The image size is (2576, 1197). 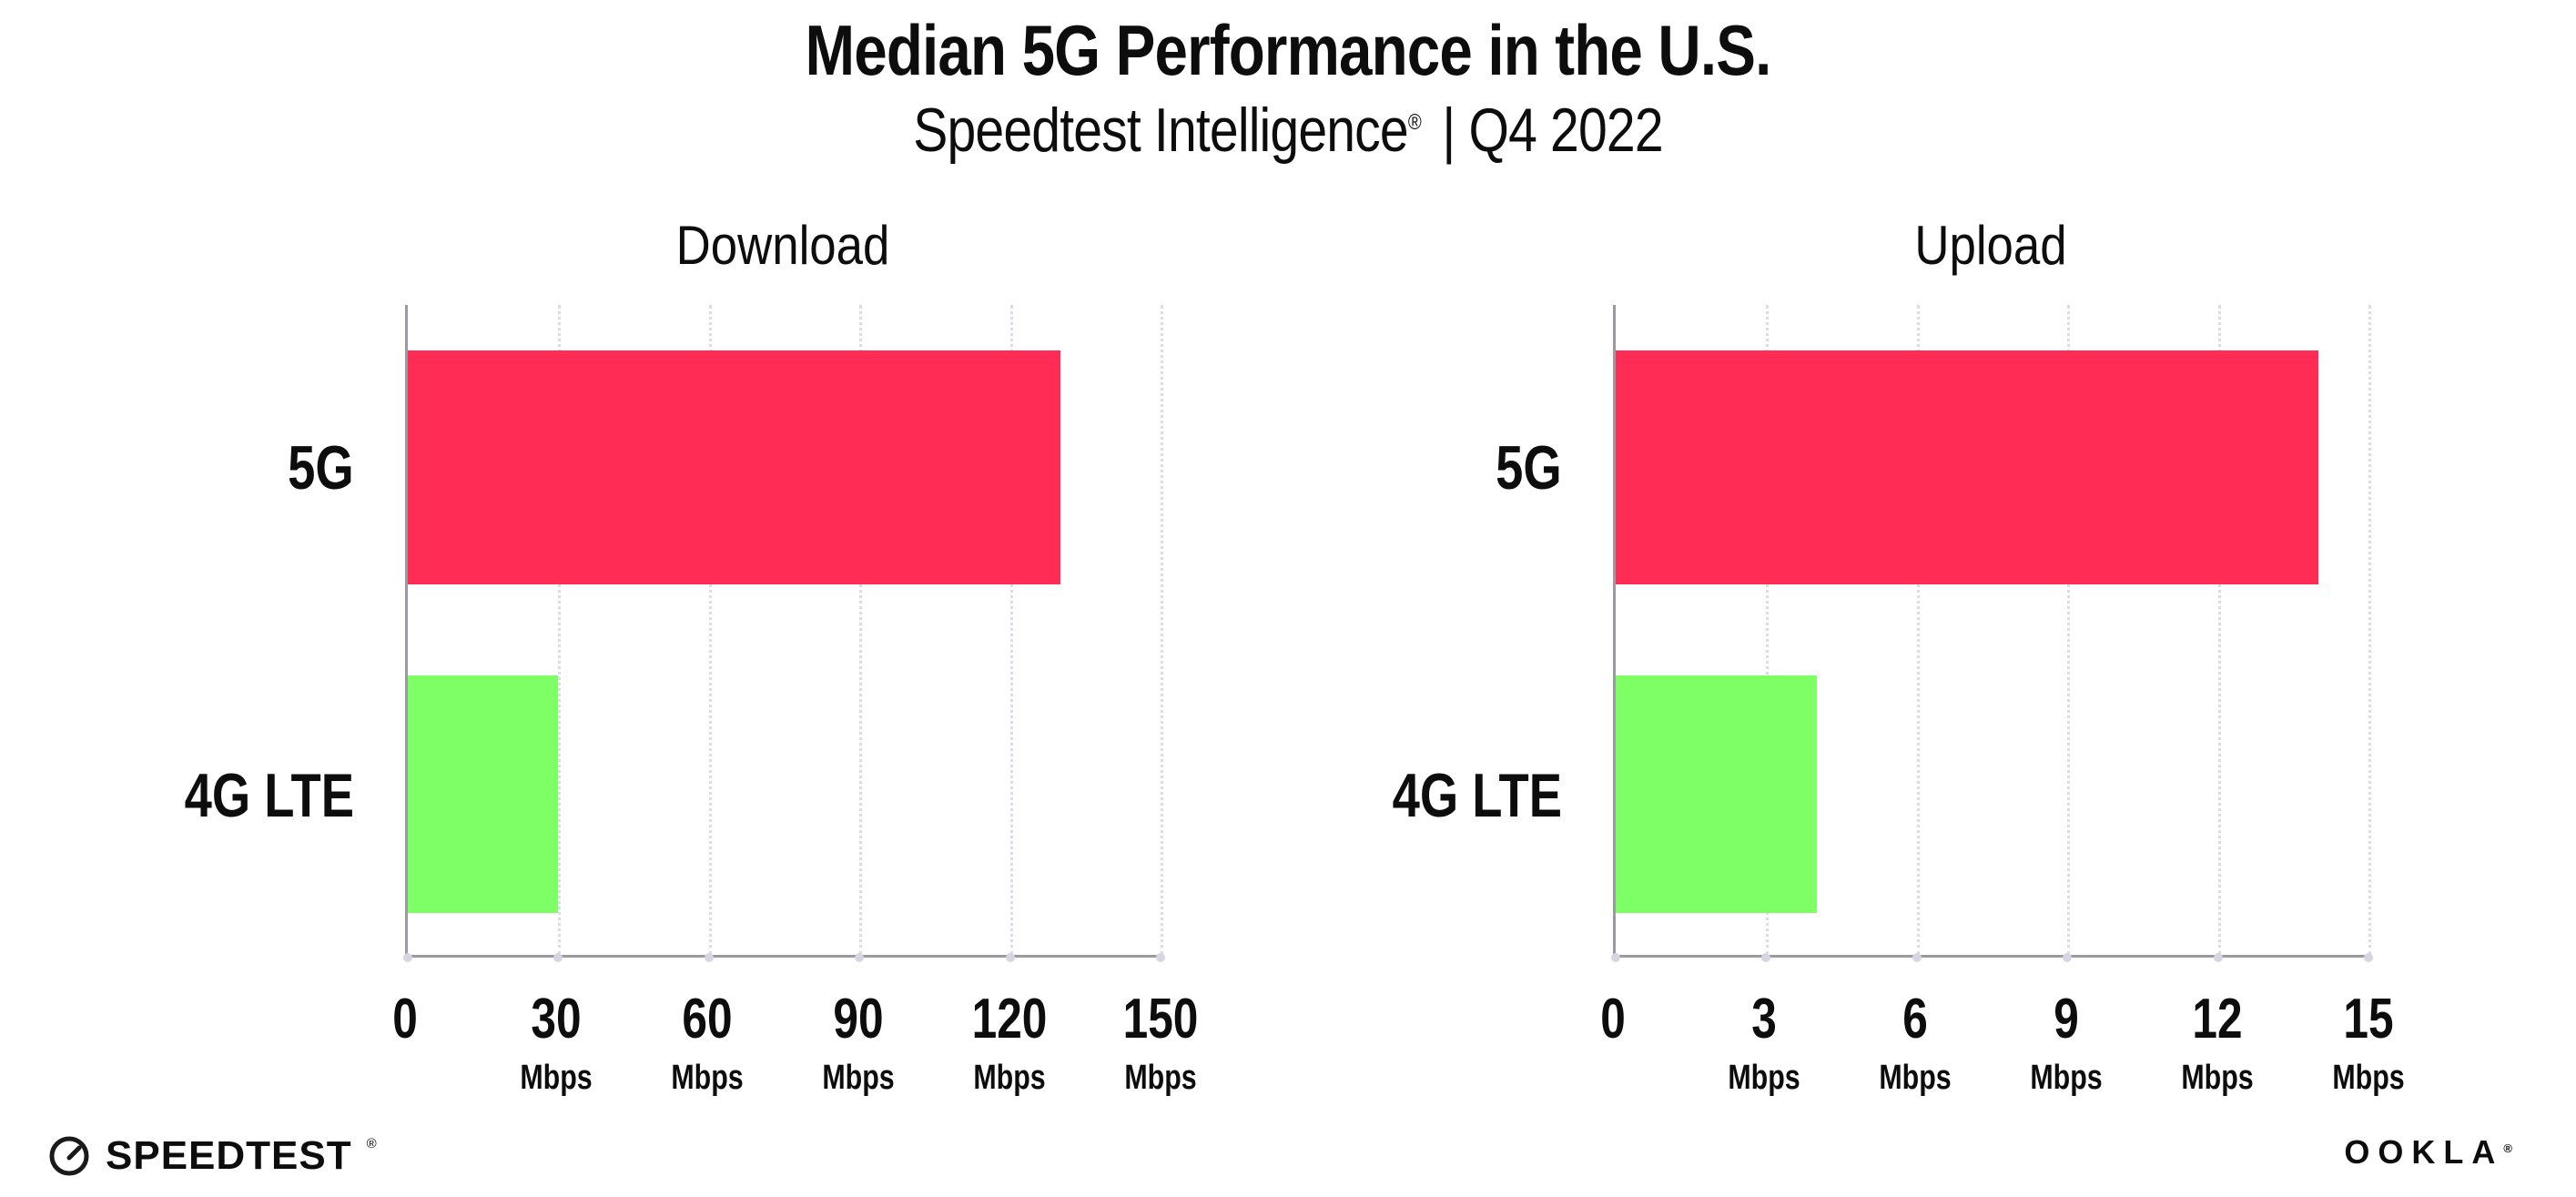 I want to click on speedtest-logo: SPEEDTEST ®, so click(x=212, y=1156).